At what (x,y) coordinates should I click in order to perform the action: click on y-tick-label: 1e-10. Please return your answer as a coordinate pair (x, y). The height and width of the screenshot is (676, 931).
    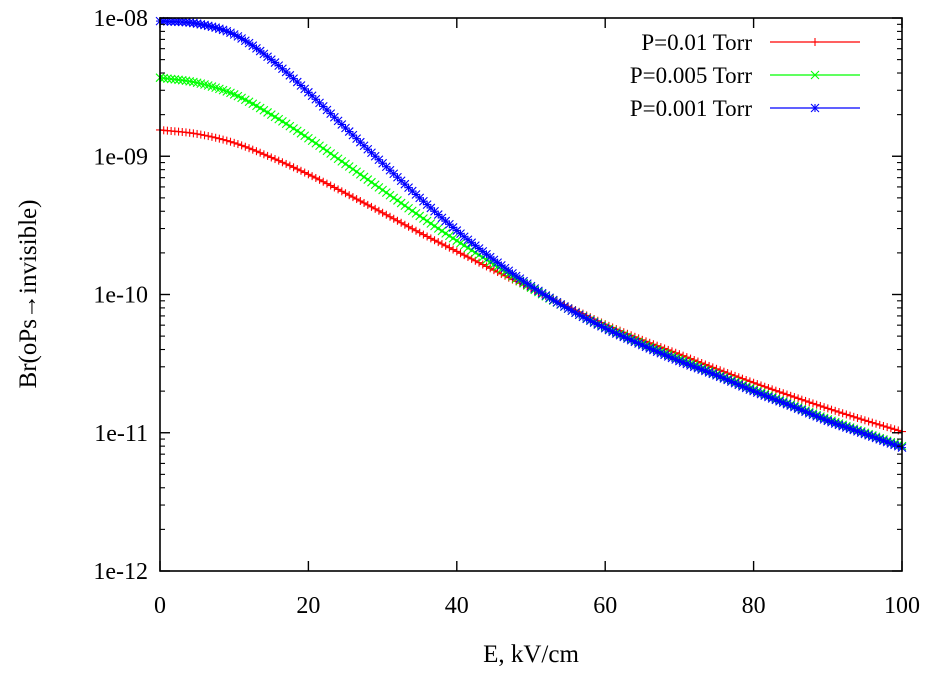
    Looking at the image, I should click on (120, 296).